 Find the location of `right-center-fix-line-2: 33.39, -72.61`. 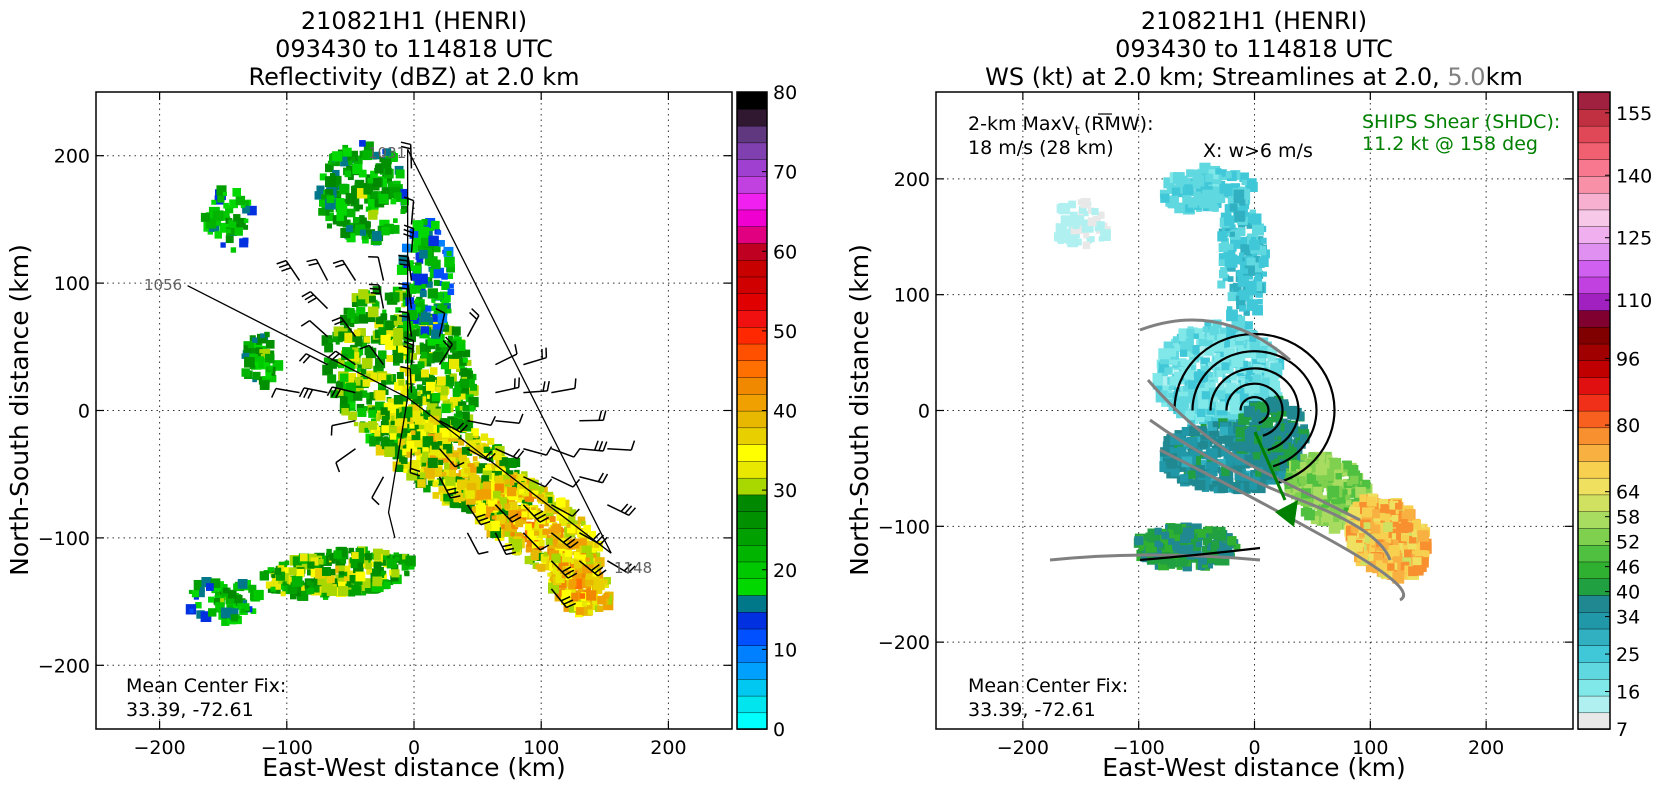

right-center-fix-line-2: 33.39, -72.61 is located at coordinates (1032, 710).